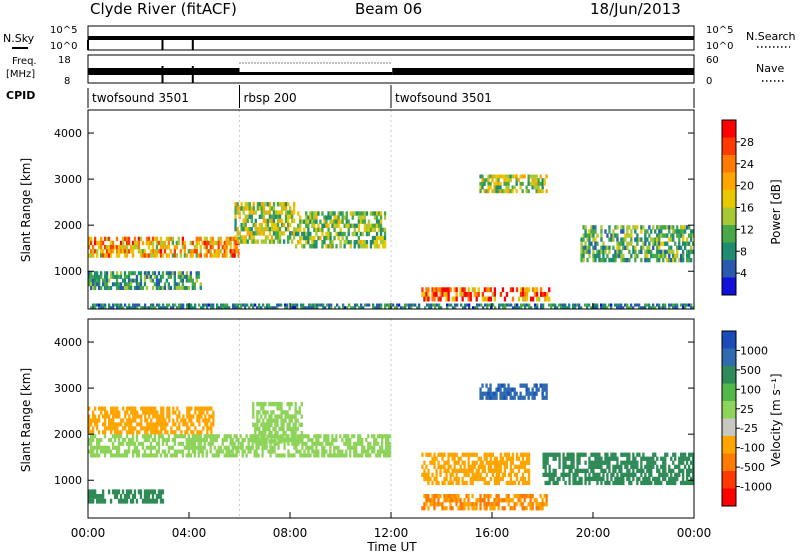 The height and width of the screenshot is (554, 800). Describe the element at coordinates (543, 71) in the screenshot. I see `freq-trace-seg2` at that location.